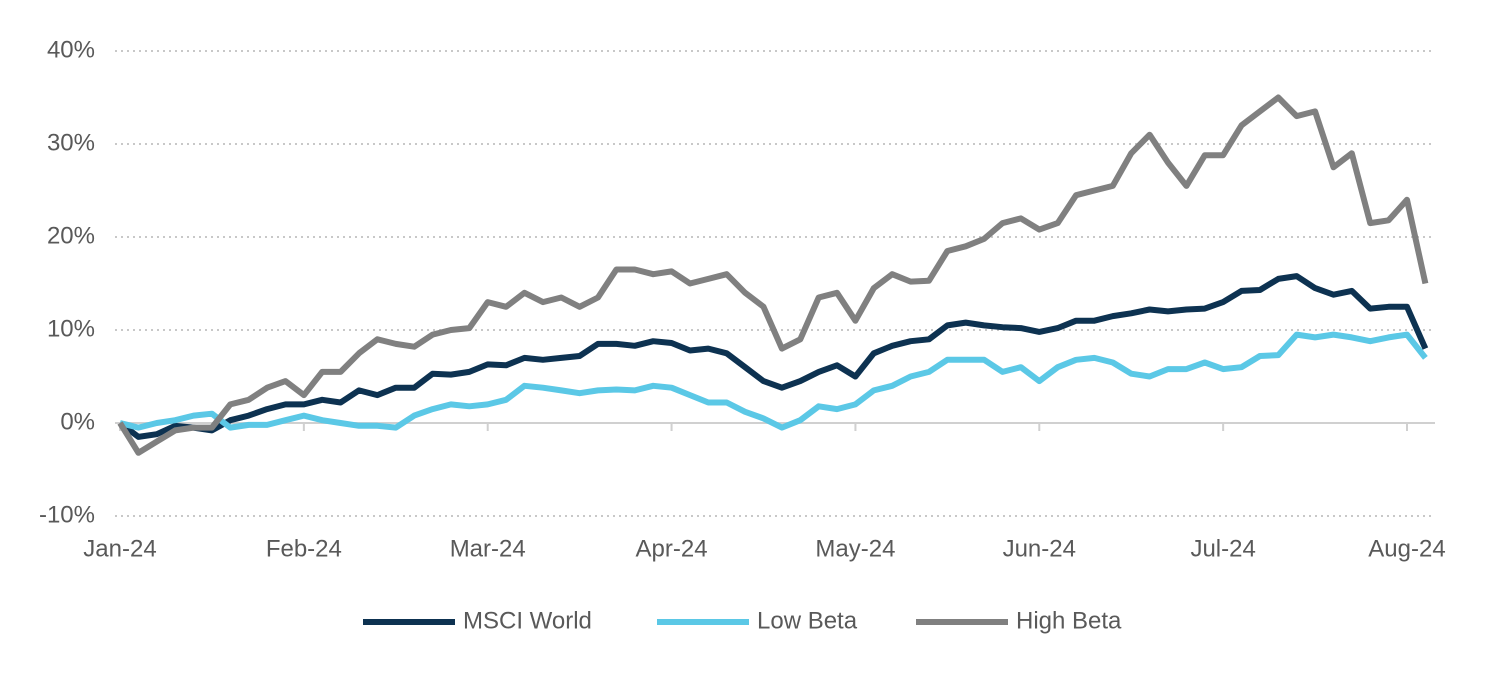 The height and width of the screenshot is (679, 1487). I want to click on y-tick-label: 20%, so click(71, 235).